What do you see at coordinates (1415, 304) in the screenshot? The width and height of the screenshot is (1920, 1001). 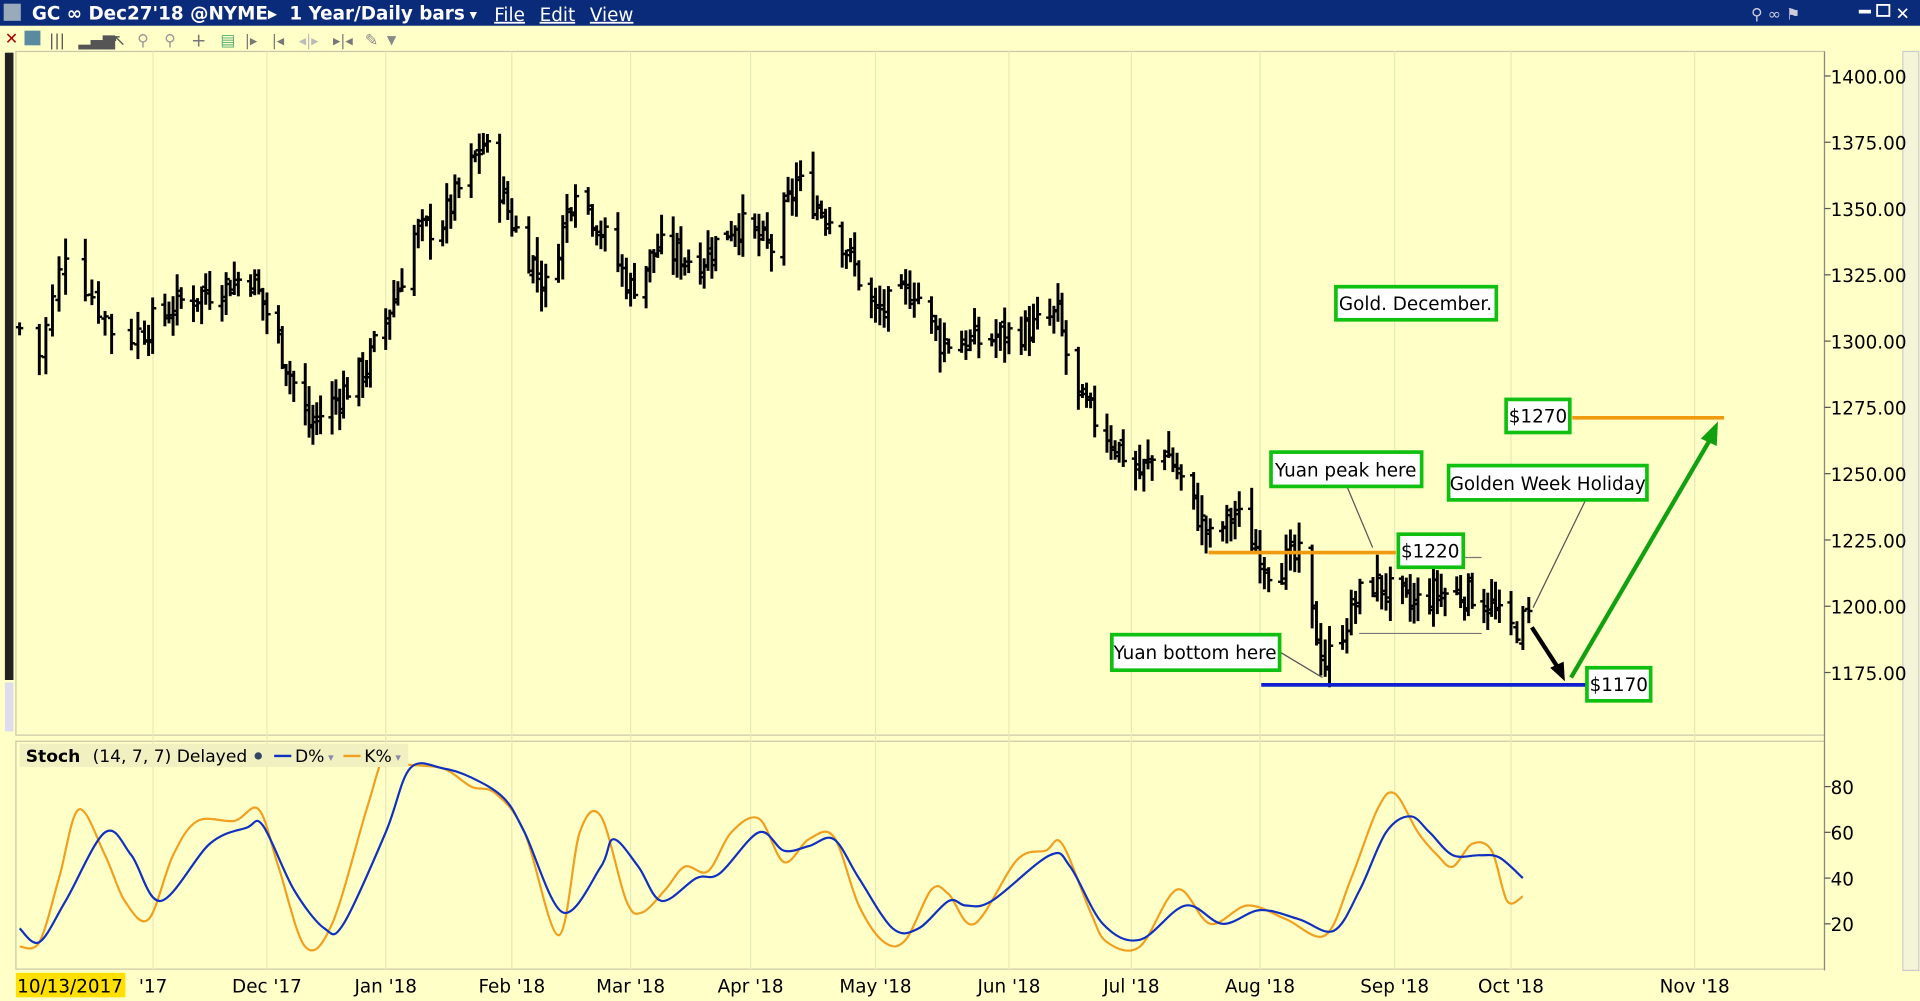 I see `svg-text: Gold. December.` at bounding box center [1415, 304].